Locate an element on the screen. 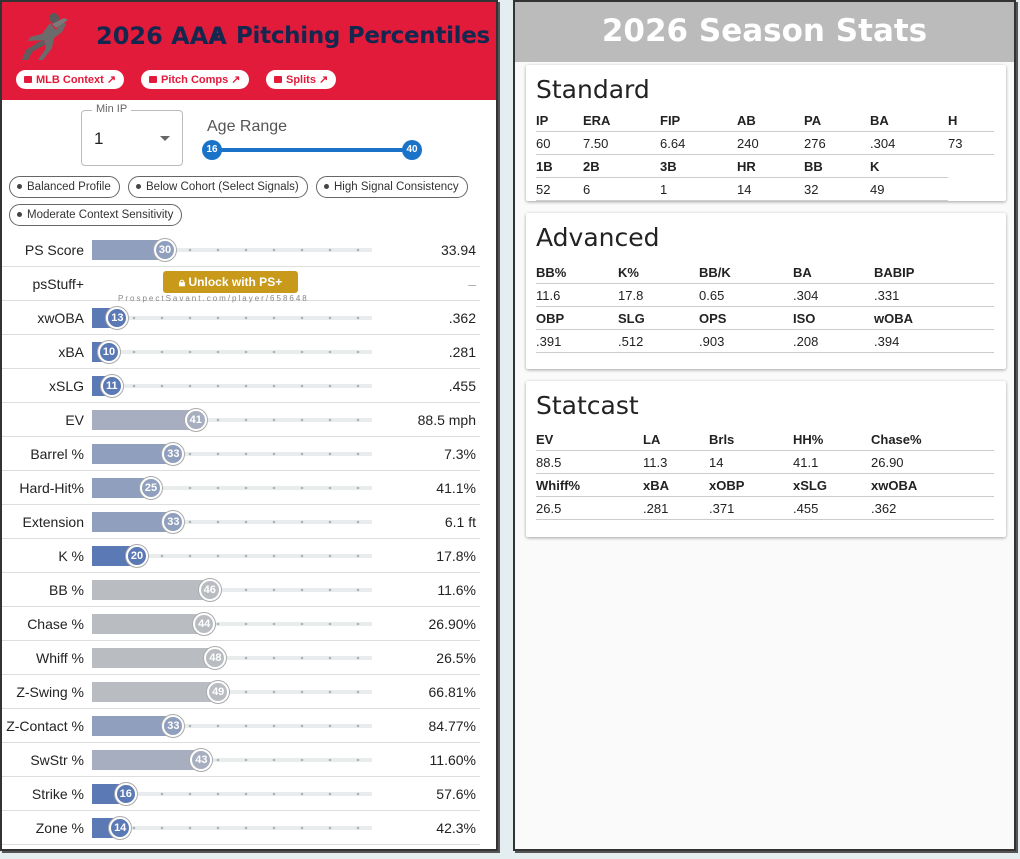  stat-label: H is located at coordinates (953, 120).